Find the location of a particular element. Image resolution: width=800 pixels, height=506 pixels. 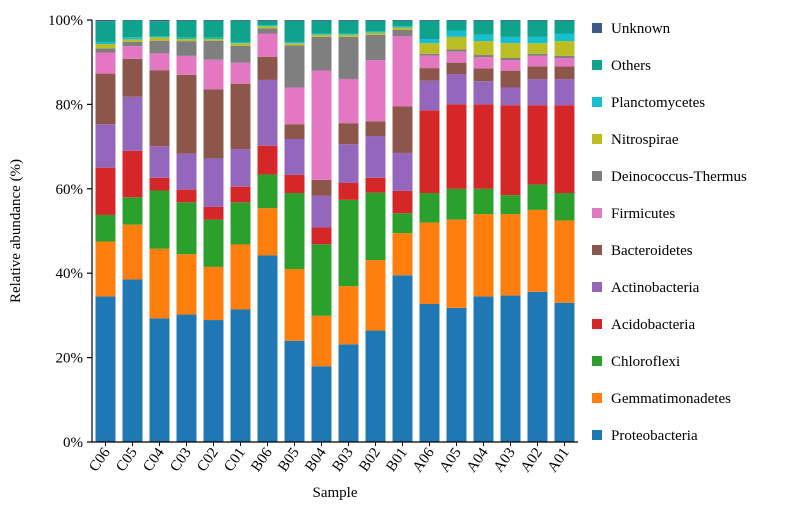

bar-segment-b01-bacteroidetes is located at coordinates (402, 129).